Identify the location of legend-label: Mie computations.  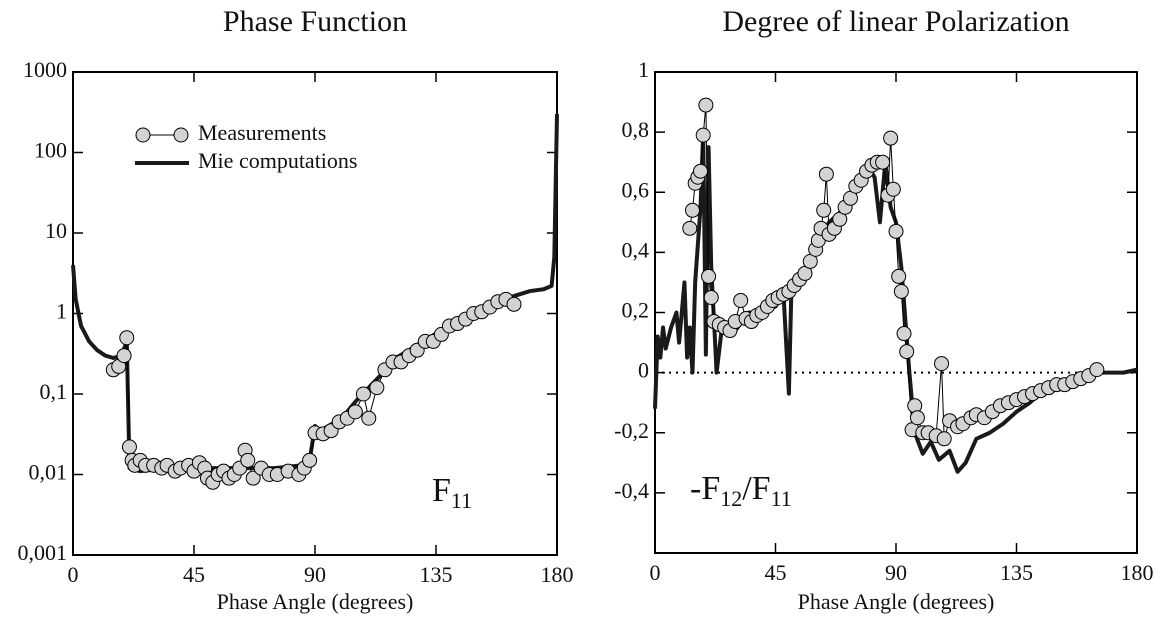
(277, 160).